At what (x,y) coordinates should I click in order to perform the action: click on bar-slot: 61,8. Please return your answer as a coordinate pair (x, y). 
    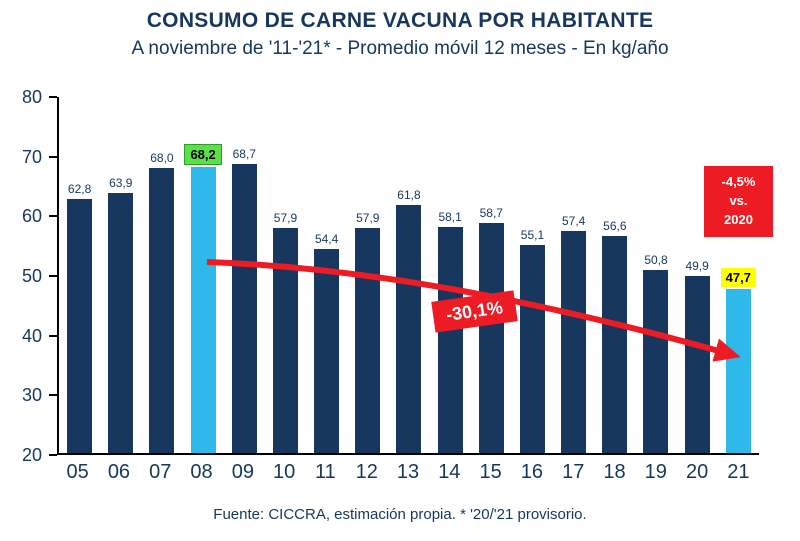
    Looking at the image, I should click on (408, 275).